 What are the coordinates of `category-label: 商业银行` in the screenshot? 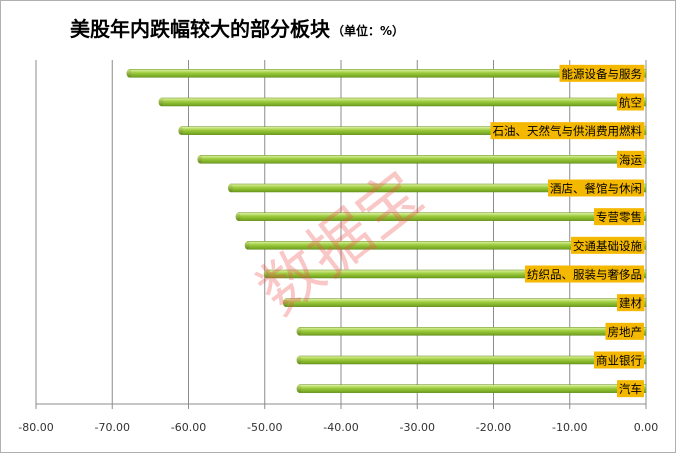 It's located at (619, 361).